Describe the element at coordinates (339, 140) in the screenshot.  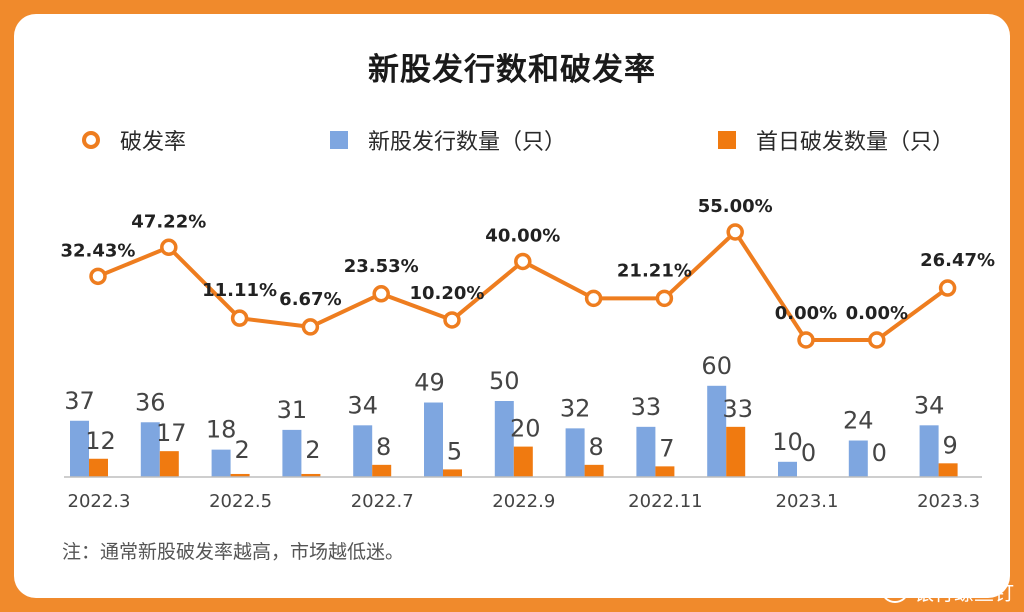
I see `legend-marker-issued-icon` at that location.